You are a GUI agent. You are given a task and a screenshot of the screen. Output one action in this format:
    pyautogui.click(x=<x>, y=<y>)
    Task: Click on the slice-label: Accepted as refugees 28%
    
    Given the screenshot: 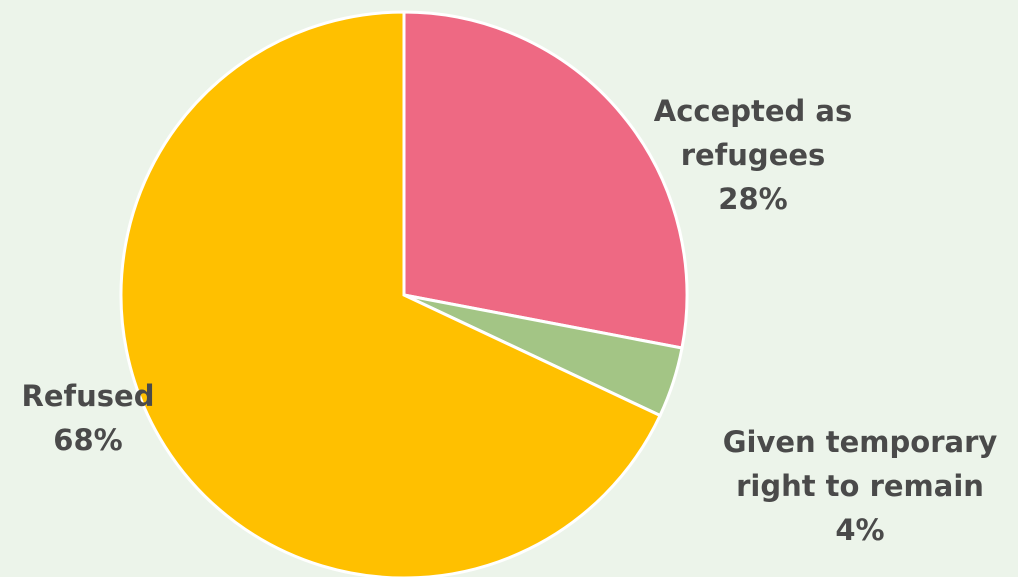 What is the action you would take?
    pyautogui.click(x=753, y=155)
    